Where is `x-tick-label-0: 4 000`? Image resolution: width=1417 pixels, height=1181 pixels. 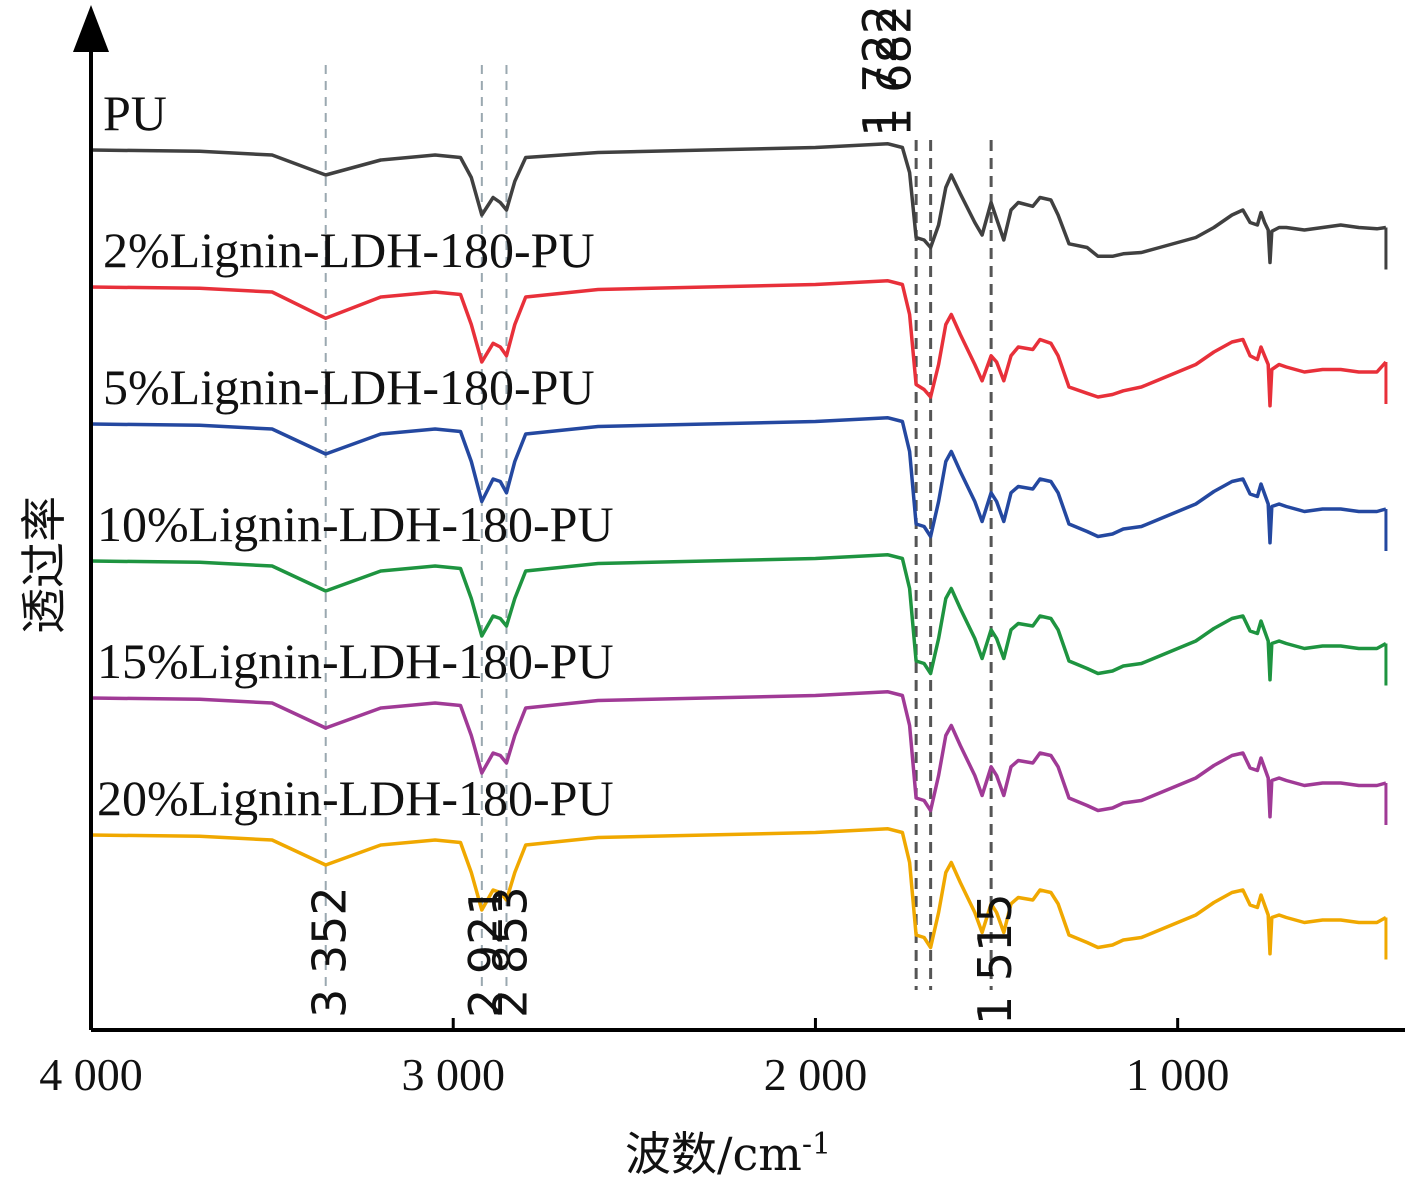 x-tick-label-0: 4 000 is located at coordinates (91, 1074).